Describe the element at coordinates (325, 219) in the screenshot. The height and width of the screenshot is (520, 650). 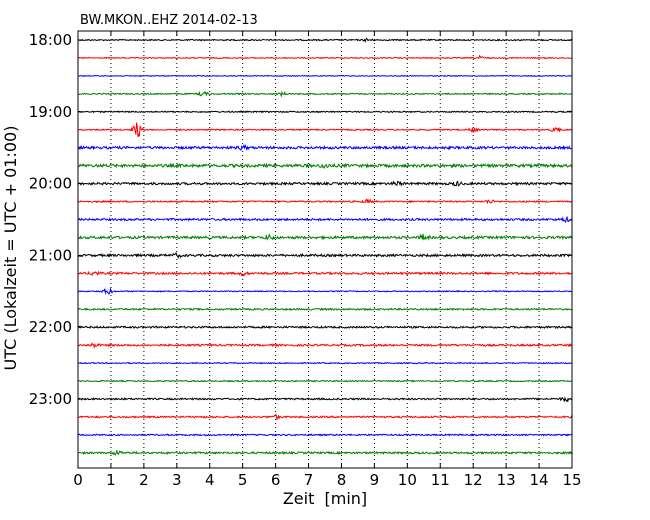
I see `trace-2030` at that location.